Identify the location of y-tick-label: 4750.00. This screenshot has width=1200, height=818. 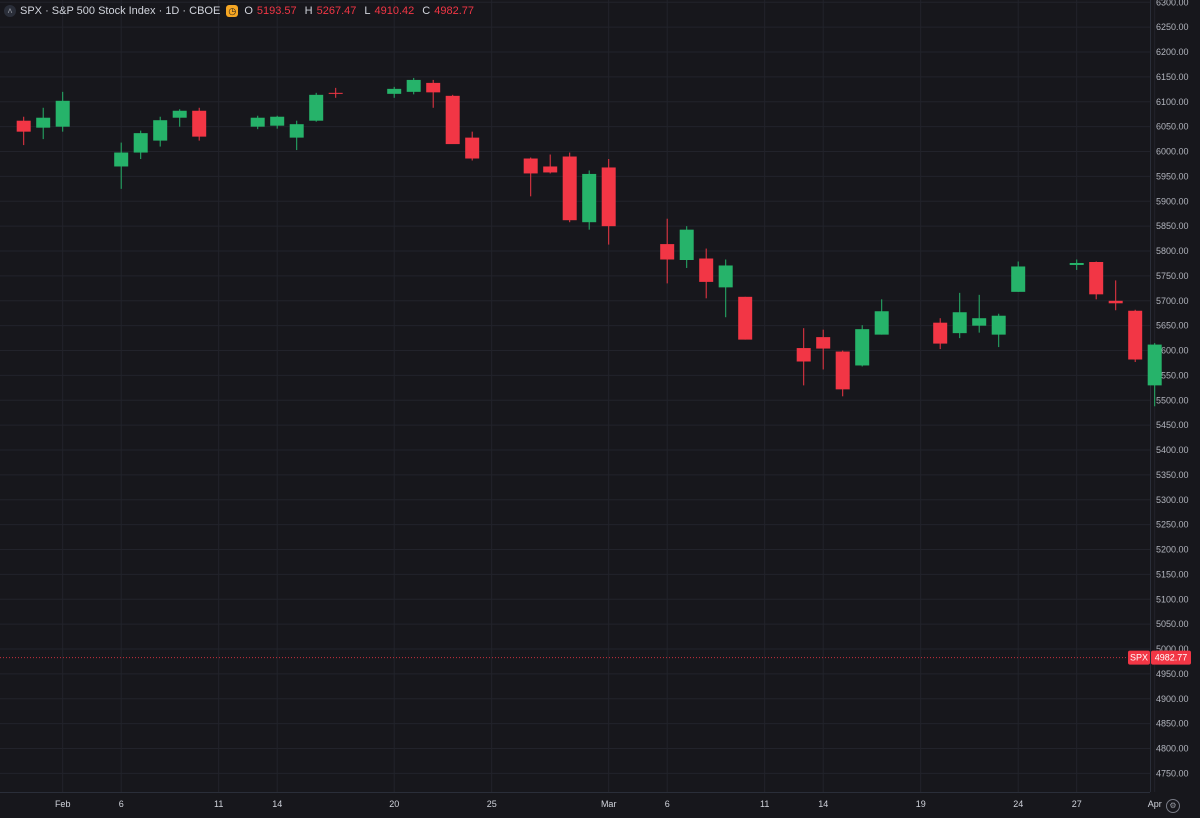
(1172, 773).